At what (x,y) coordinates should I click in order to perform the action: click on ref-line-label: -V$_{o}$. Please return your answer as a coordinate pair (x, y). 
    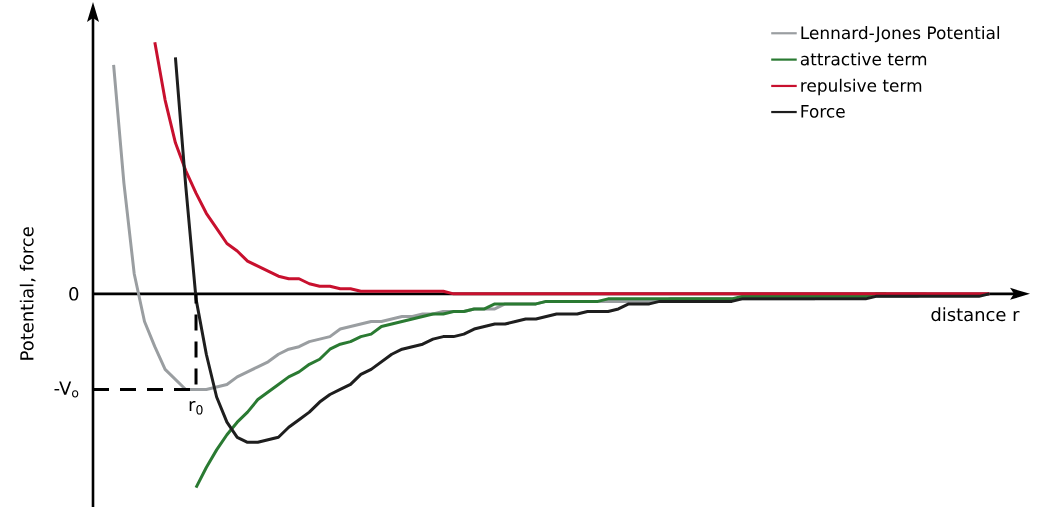
    Looking at the image, I should click on (66, 389).